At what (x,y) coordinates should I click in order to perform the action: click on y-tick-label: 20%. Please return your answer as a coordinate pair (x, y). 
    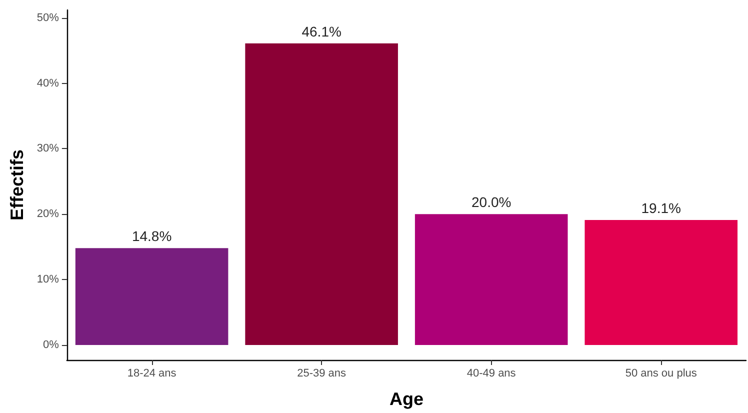
    Looking at the image, I should click on (48, 214).